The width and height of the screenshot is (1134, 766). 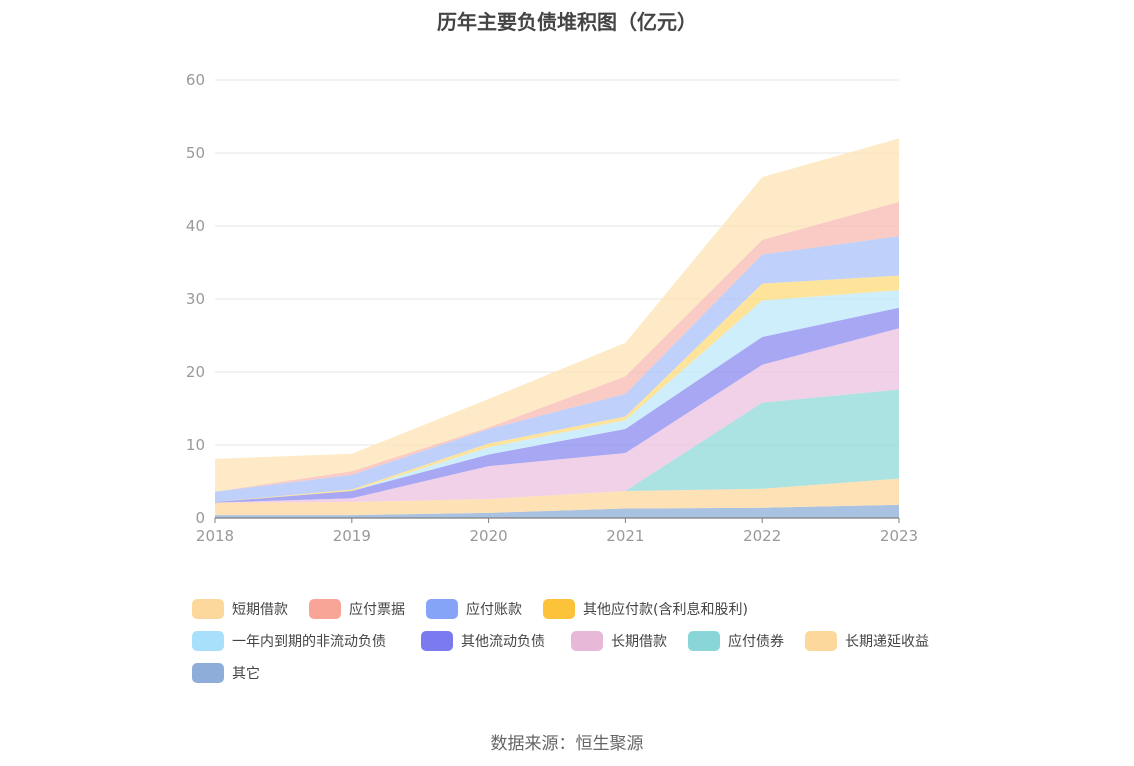 I want to click on x-tick-label: 2022, so click(x=762, y=536).